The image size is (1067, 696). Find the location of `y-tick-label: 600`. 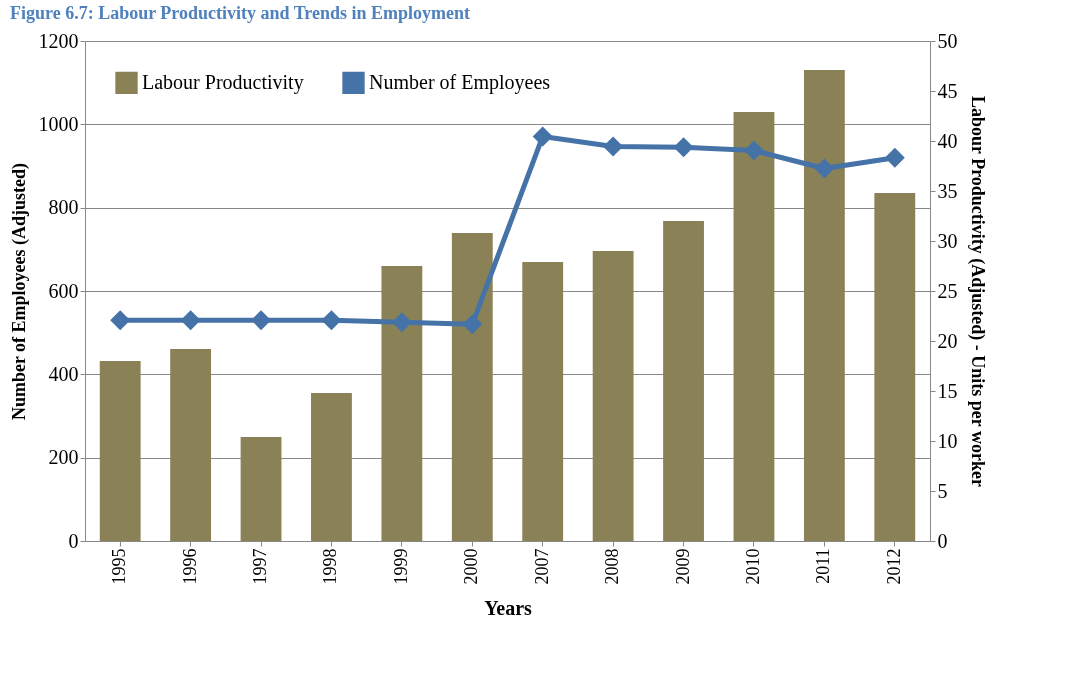

y-tick-label: 600 is located at coordinates (63, 290).